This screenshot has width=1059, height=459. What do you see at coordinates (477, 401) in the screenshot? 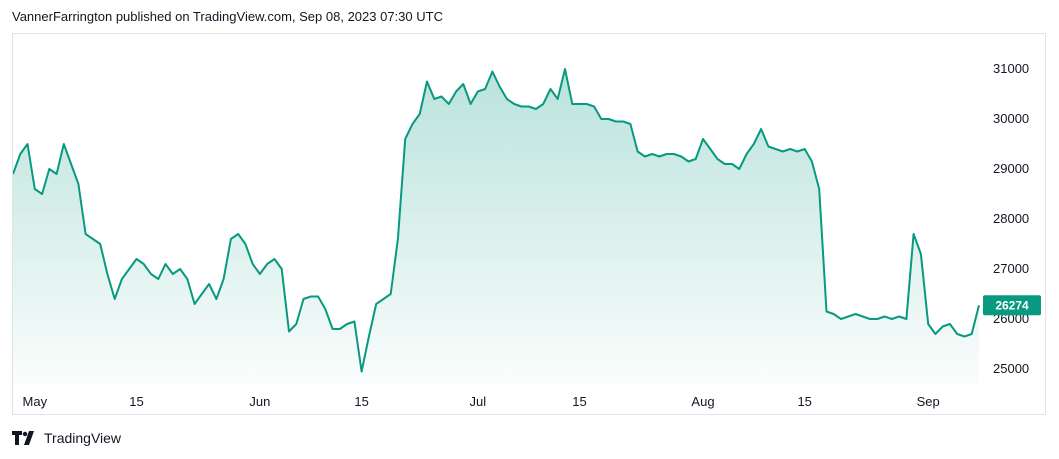
I see `x-tick-label: Jul` at bounding box center [477, 401].